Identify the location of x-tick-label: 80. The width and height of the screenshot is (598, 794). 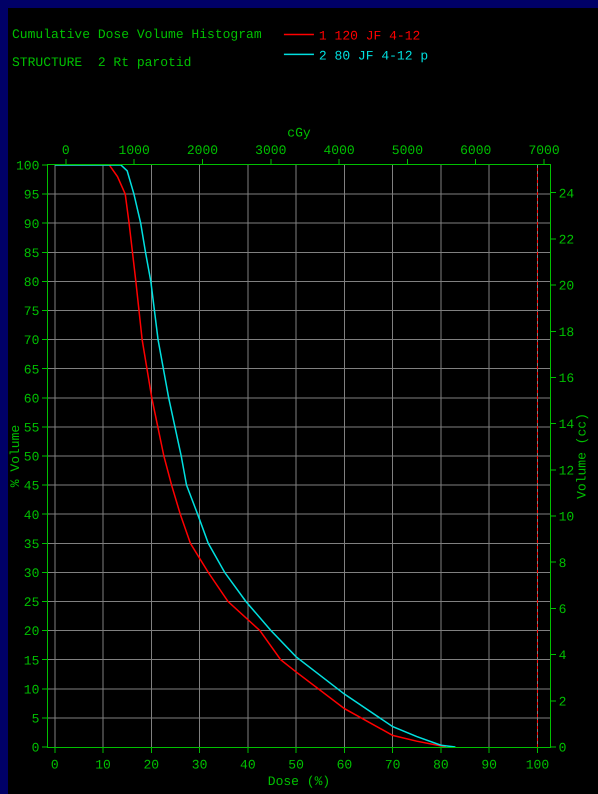
(441, 765).